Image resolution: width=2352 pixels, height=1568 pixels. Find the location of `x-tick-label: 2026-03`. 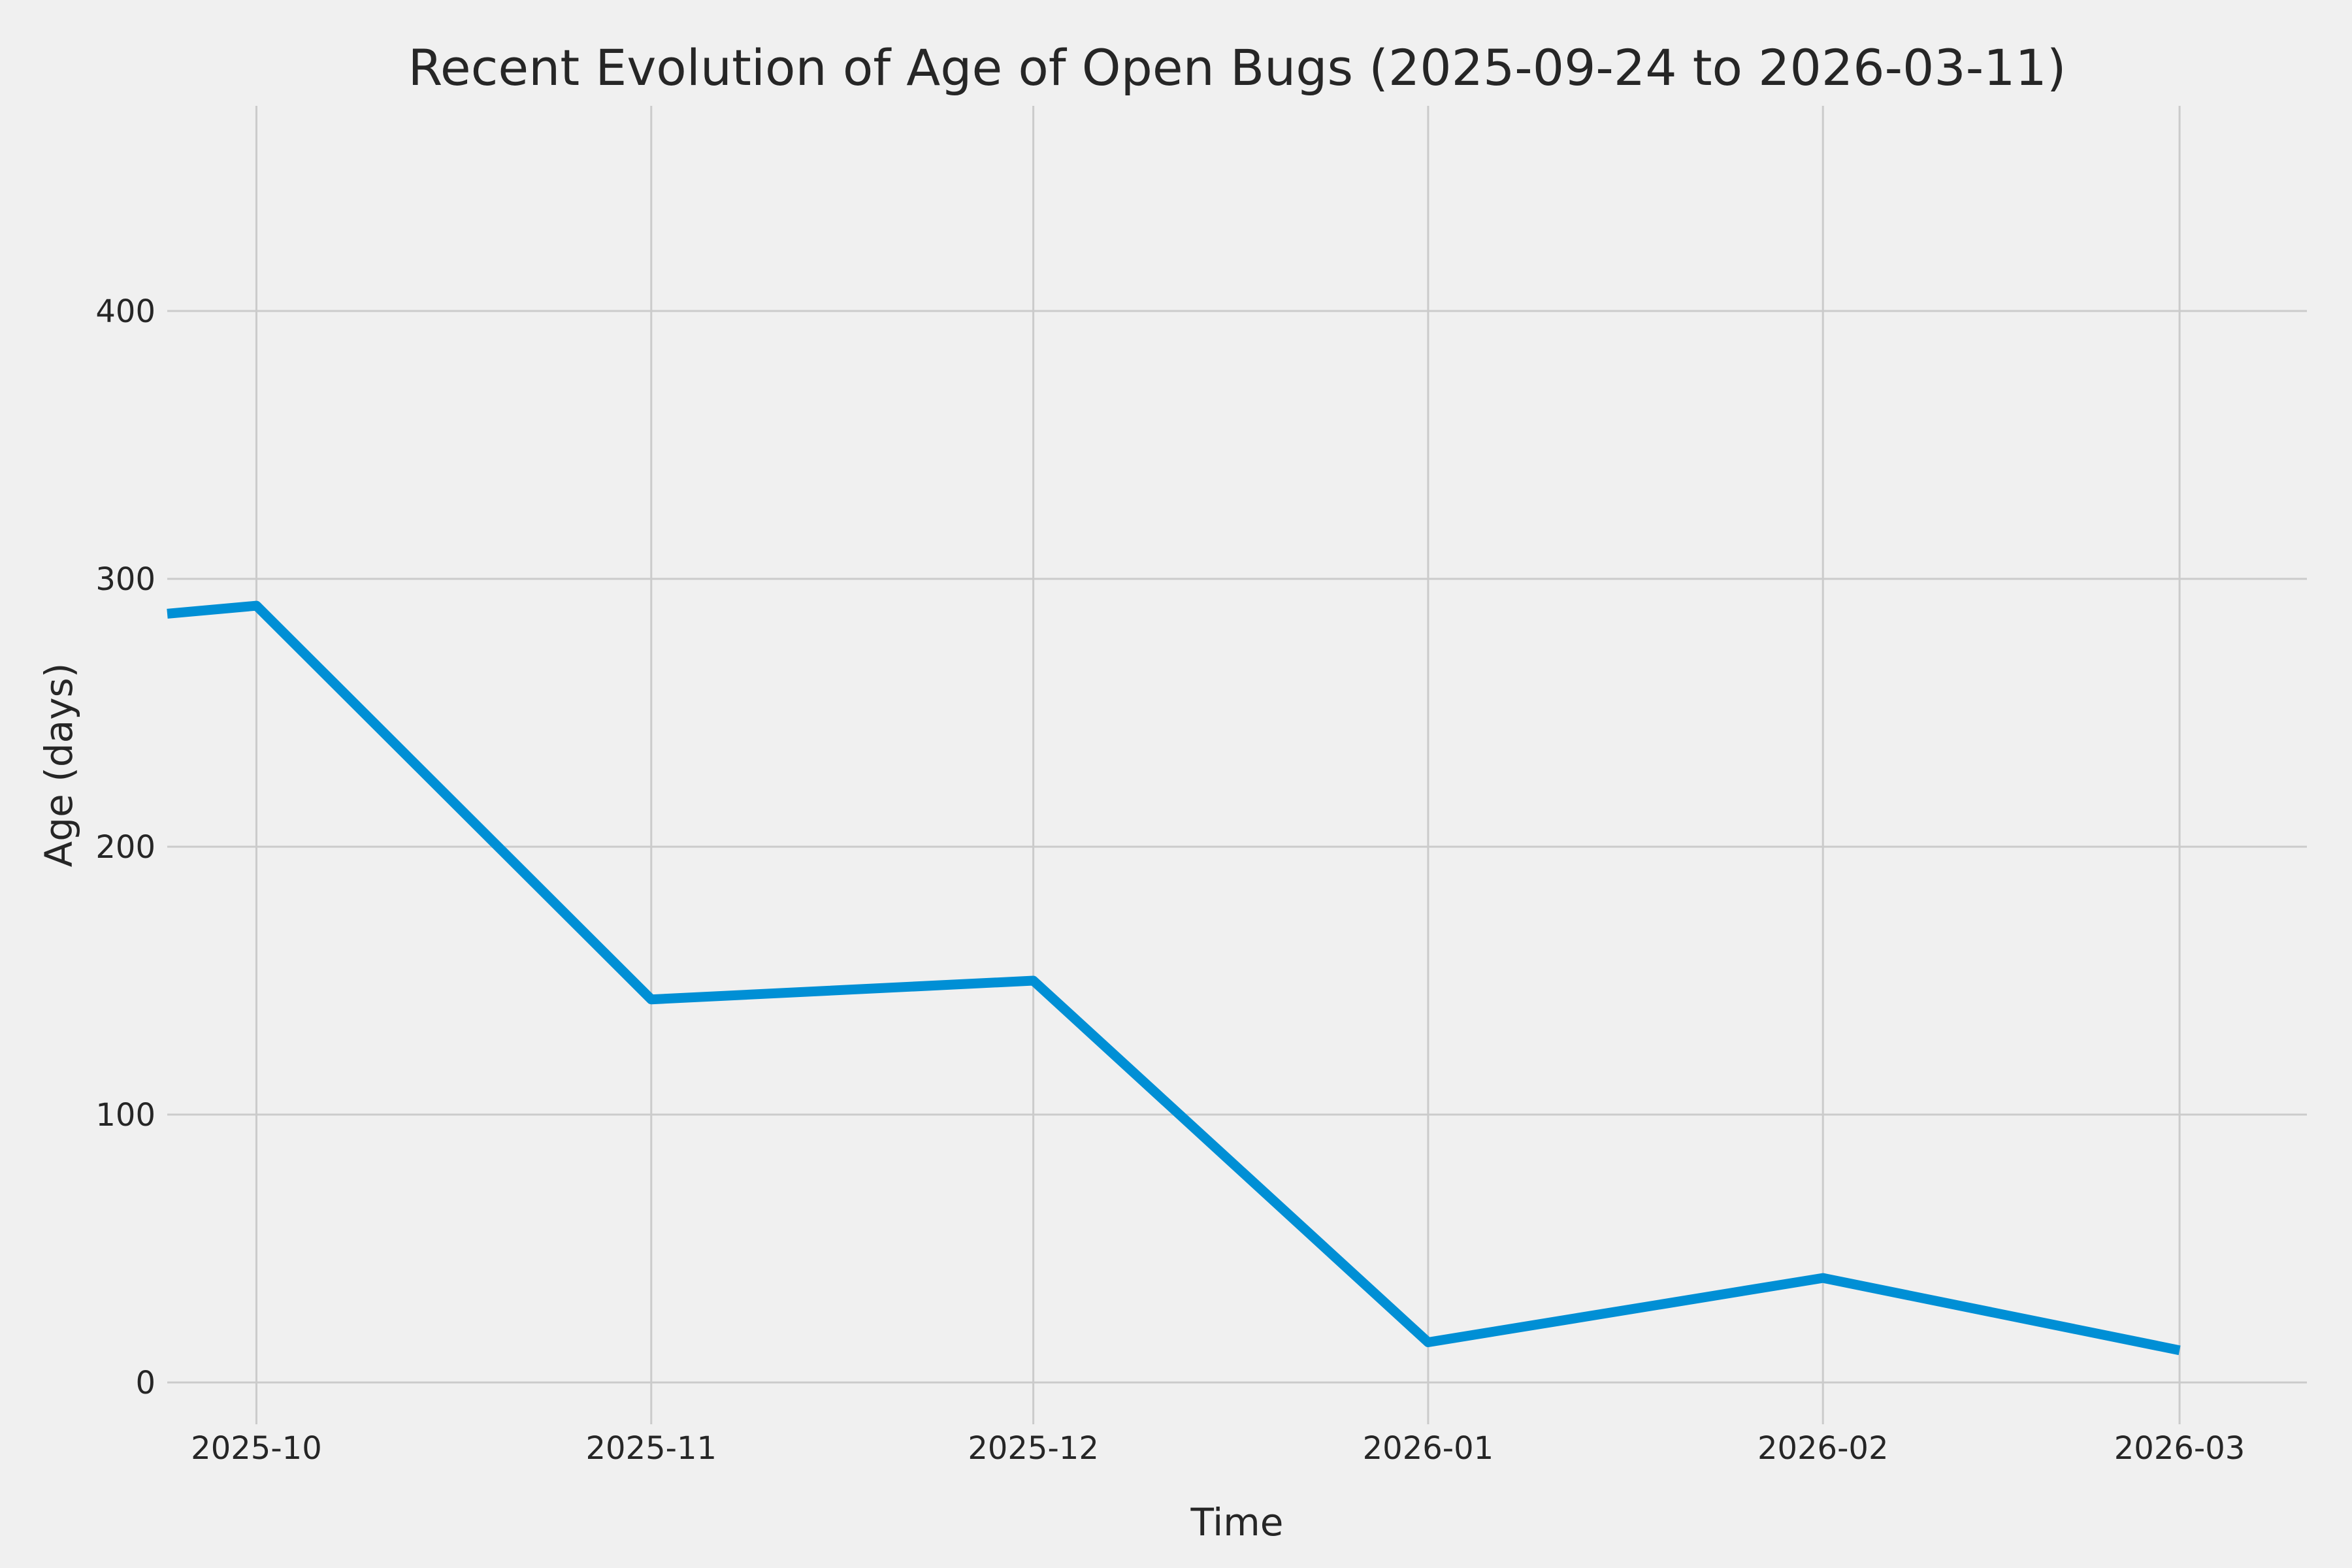

x-tick-label: 2026-03 is located at coordinates (2180, 1448).